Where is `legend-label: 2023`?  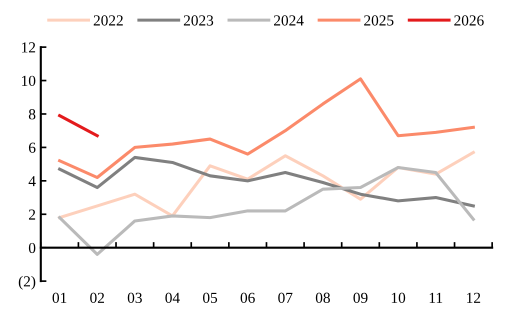
legend-label: 2023 is located at coordinates (199, 20).